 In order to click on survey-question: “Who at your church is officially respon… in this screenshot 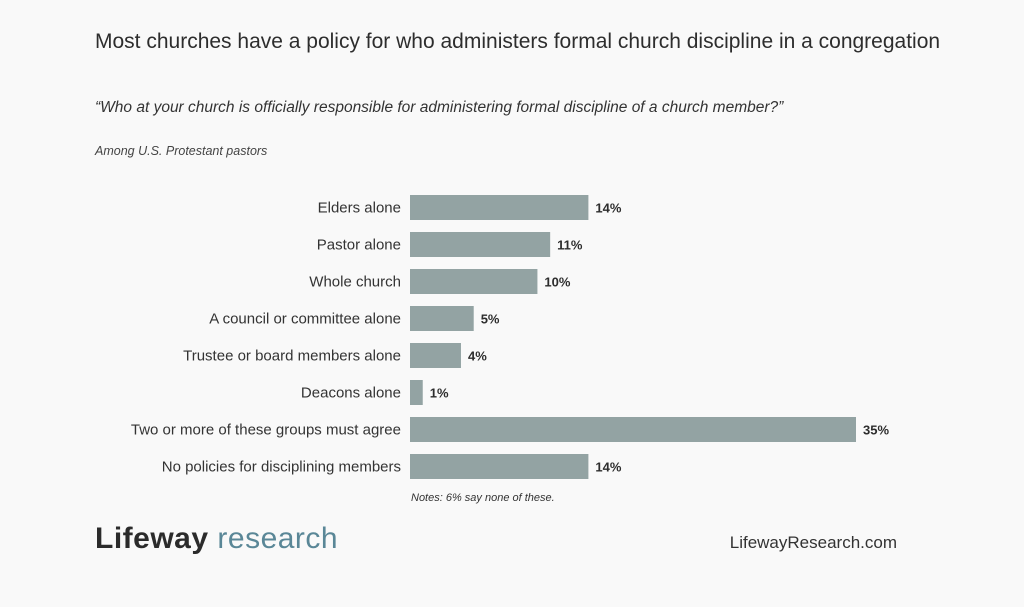, I will do `click(439, 107)`.